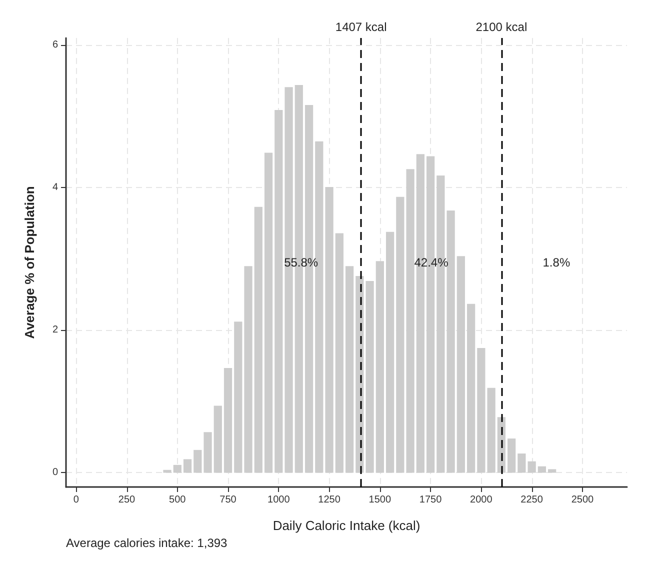 Image resolution: width=646 pixels, height=565 pixels. Describe the element at coordinates (502, 27) in the screenshot. I see `ref-line-label: 2100 kcal` at that location.